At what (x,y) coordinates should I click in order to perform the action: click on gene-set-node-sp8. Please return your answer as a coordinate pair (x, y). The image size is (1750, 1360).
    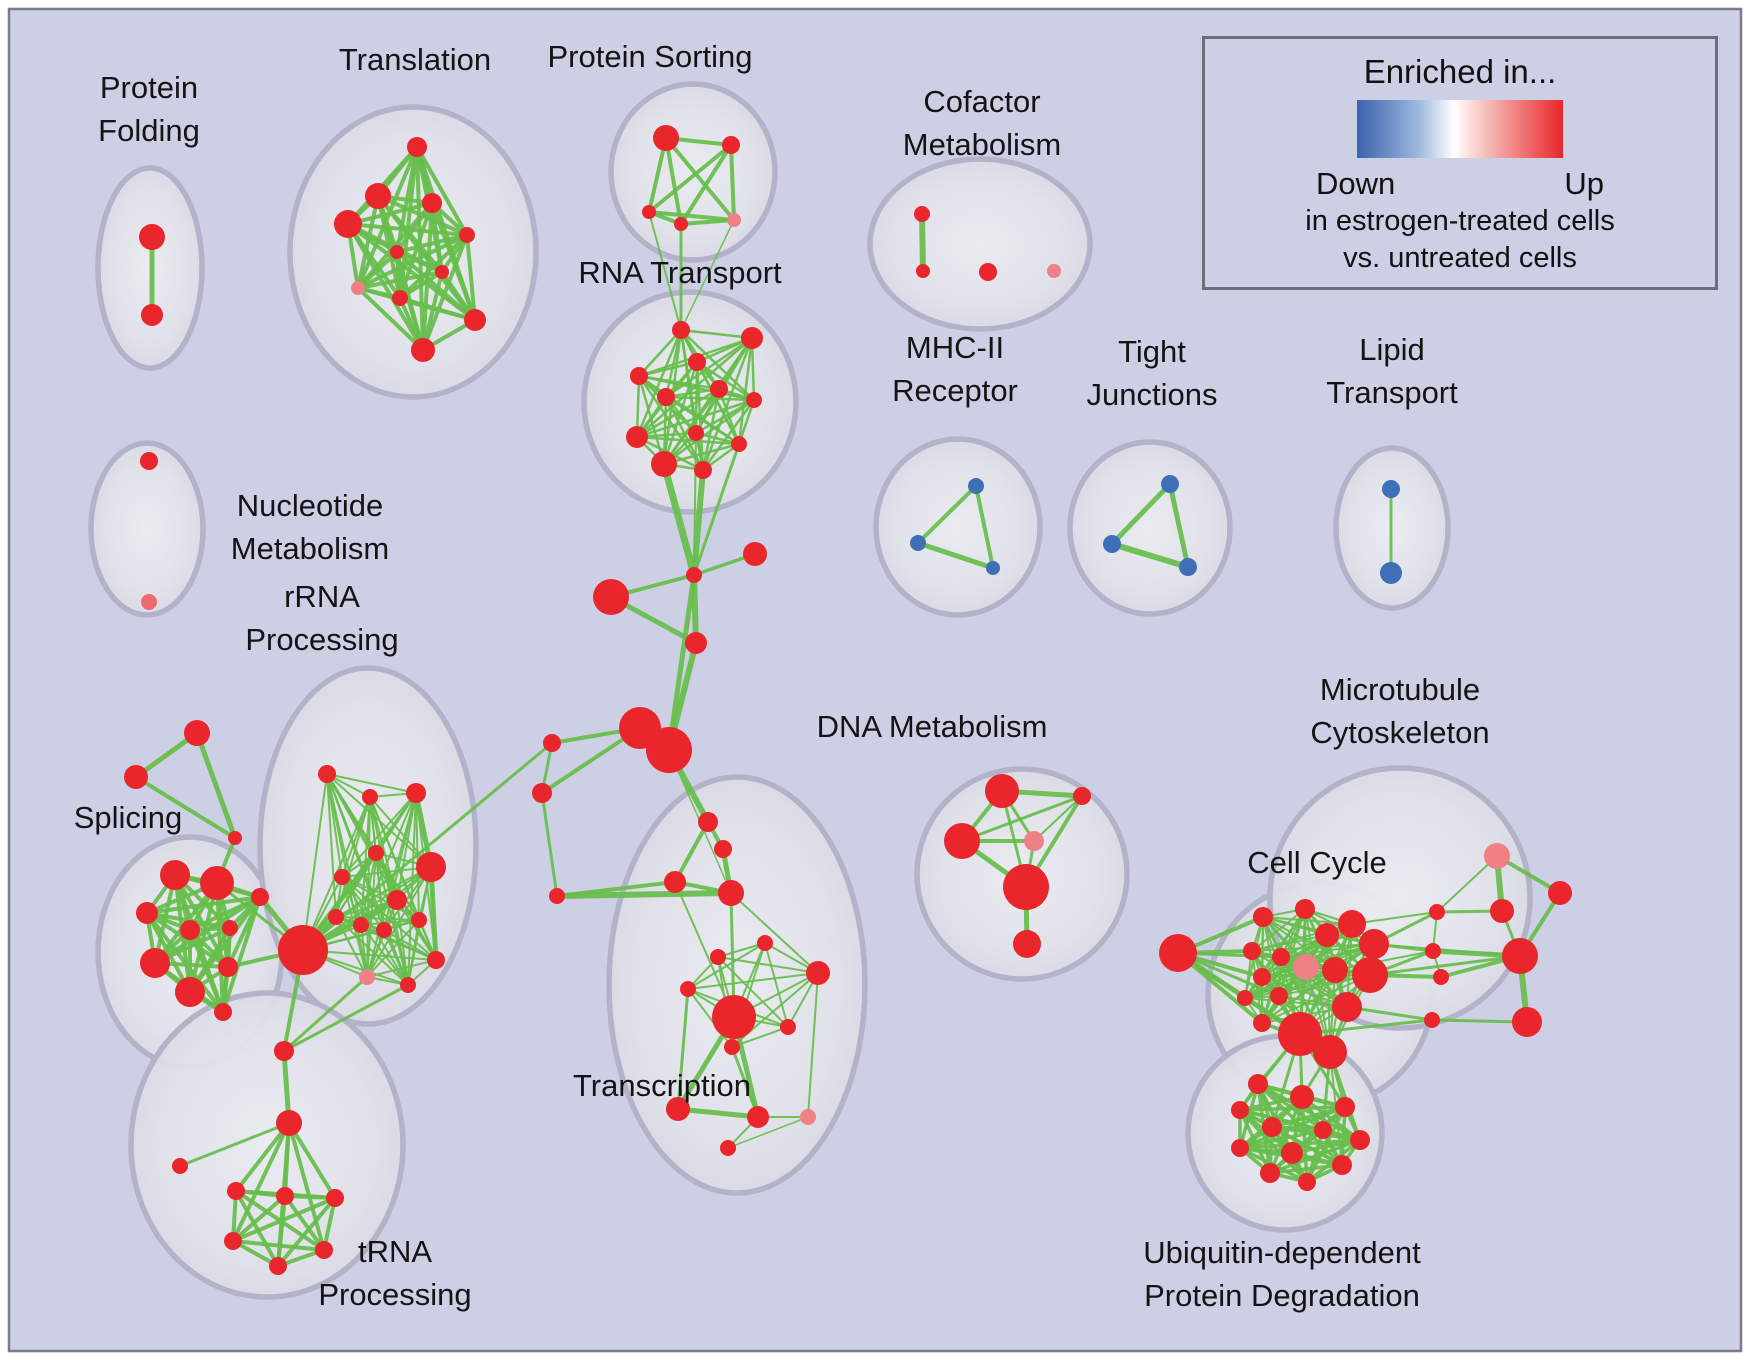
    Looking at the image, I should click on (190, 992).